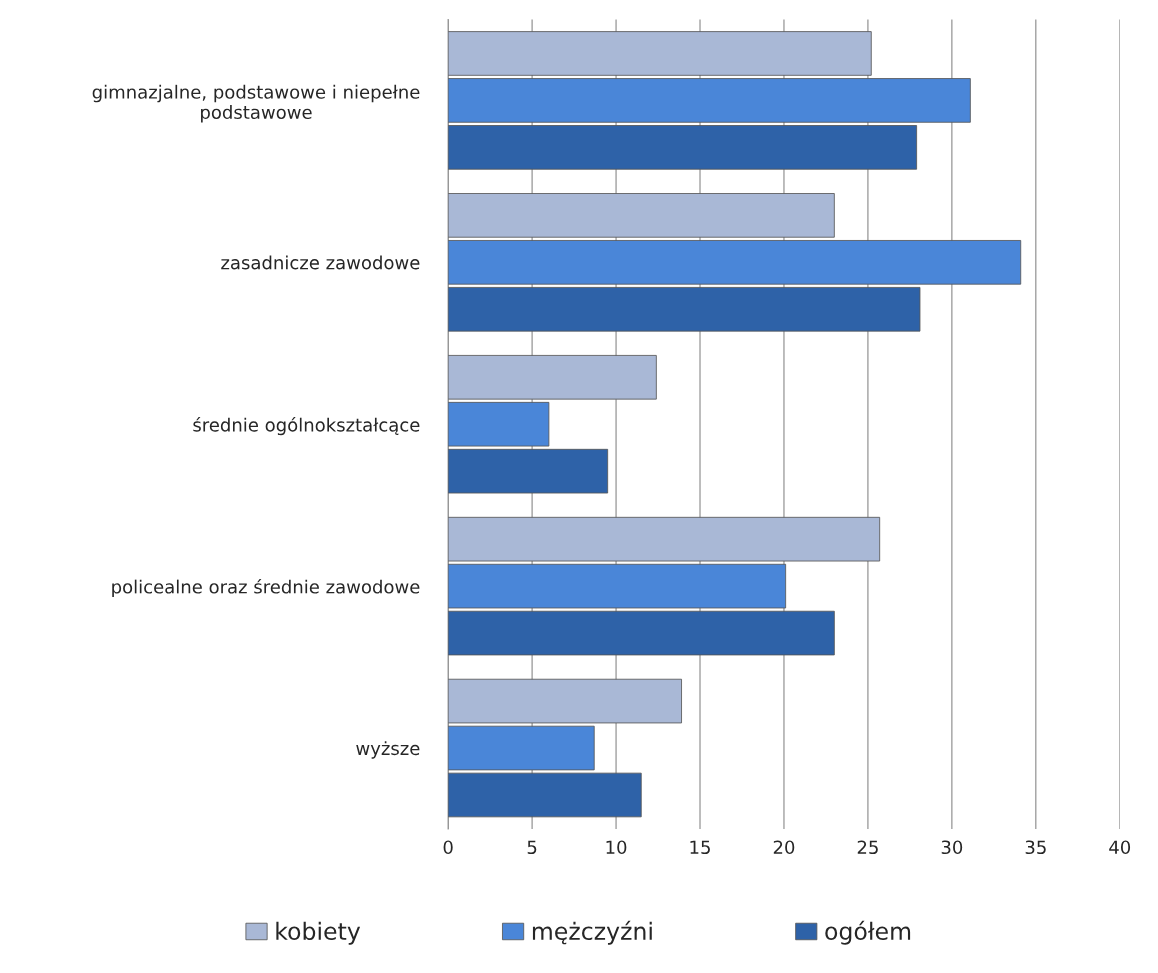 The height and width of the screenshot is (973, 1158). What do you see at coordinates (320, 262) in the screenshot?
I see `y-tick-label: zasadnicze zawodowe` at bounding box center [320, 262].